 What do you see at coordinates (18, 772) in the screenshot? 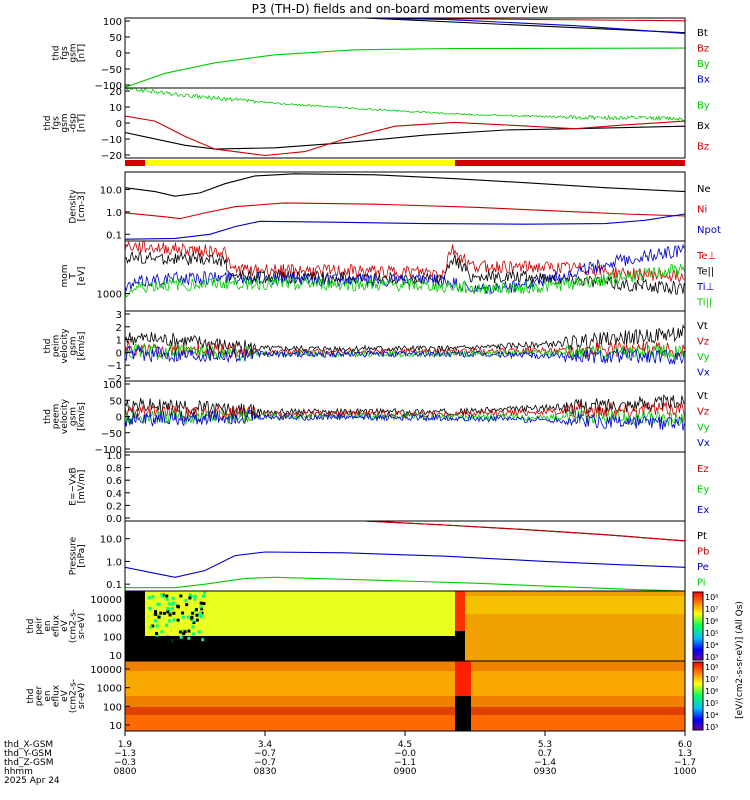
I see `x-axis-row-label: hhmm` at bounding box center [18, 772].